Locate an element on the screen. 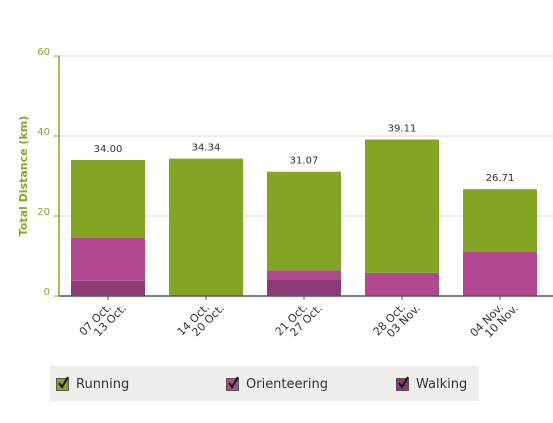 The height and width of the screenshot is (423, 553). data-label: 31.07 is located at coordinates (304, 161).